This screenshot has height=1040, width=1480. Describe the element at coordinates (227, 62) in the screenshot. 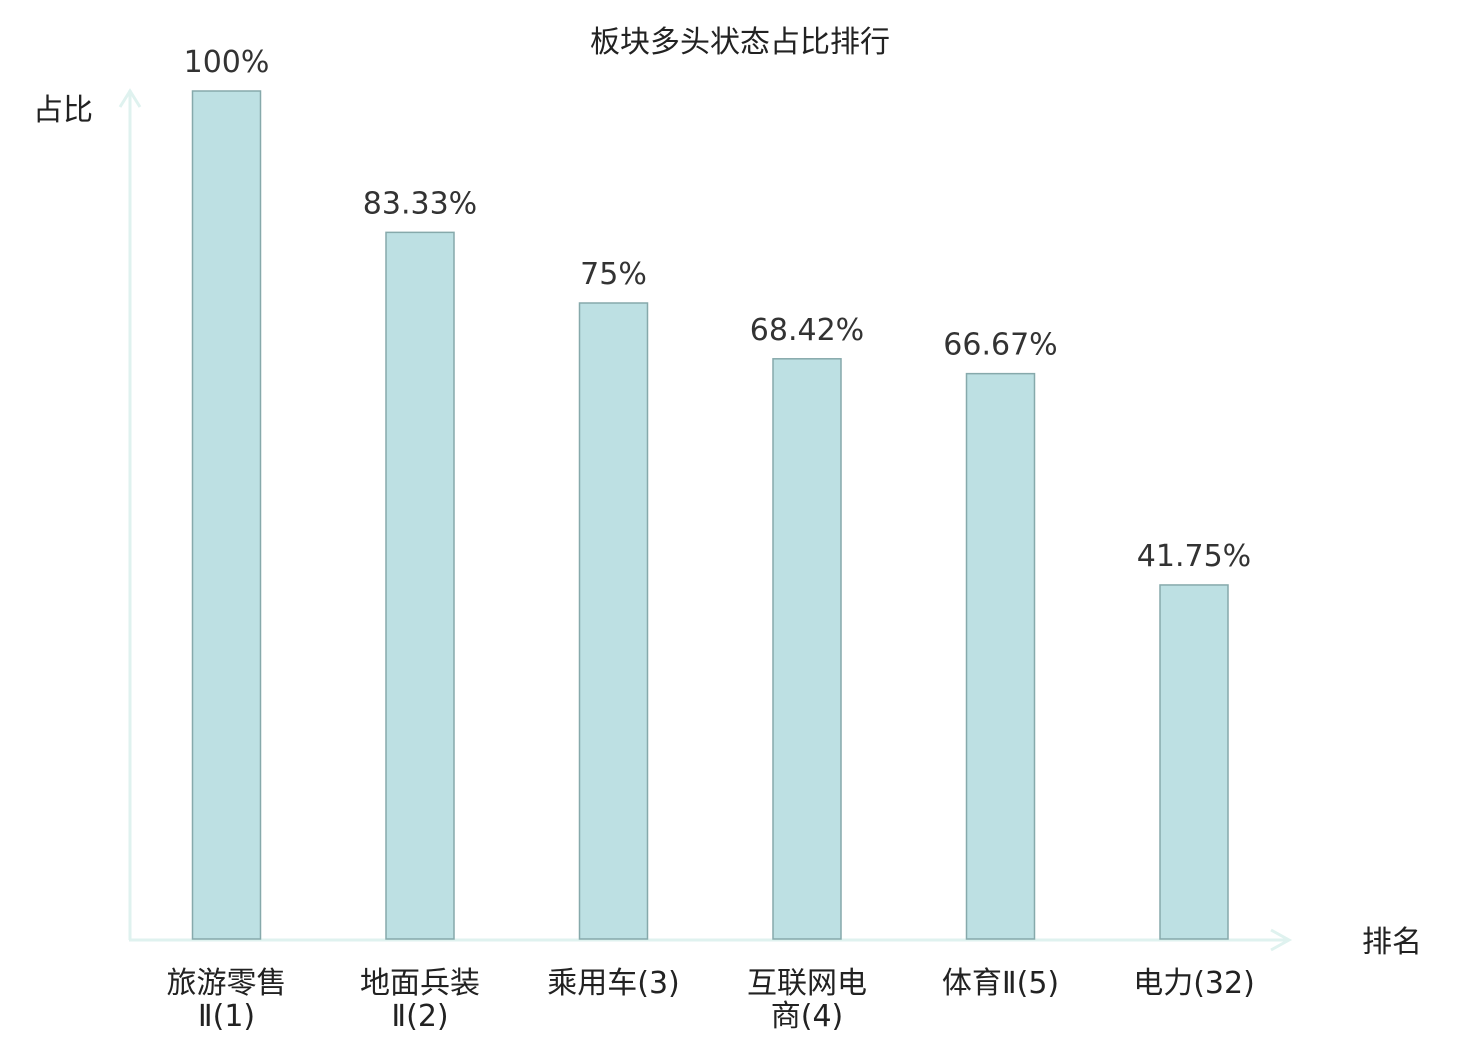

I see `value-label: 100%` at that location.